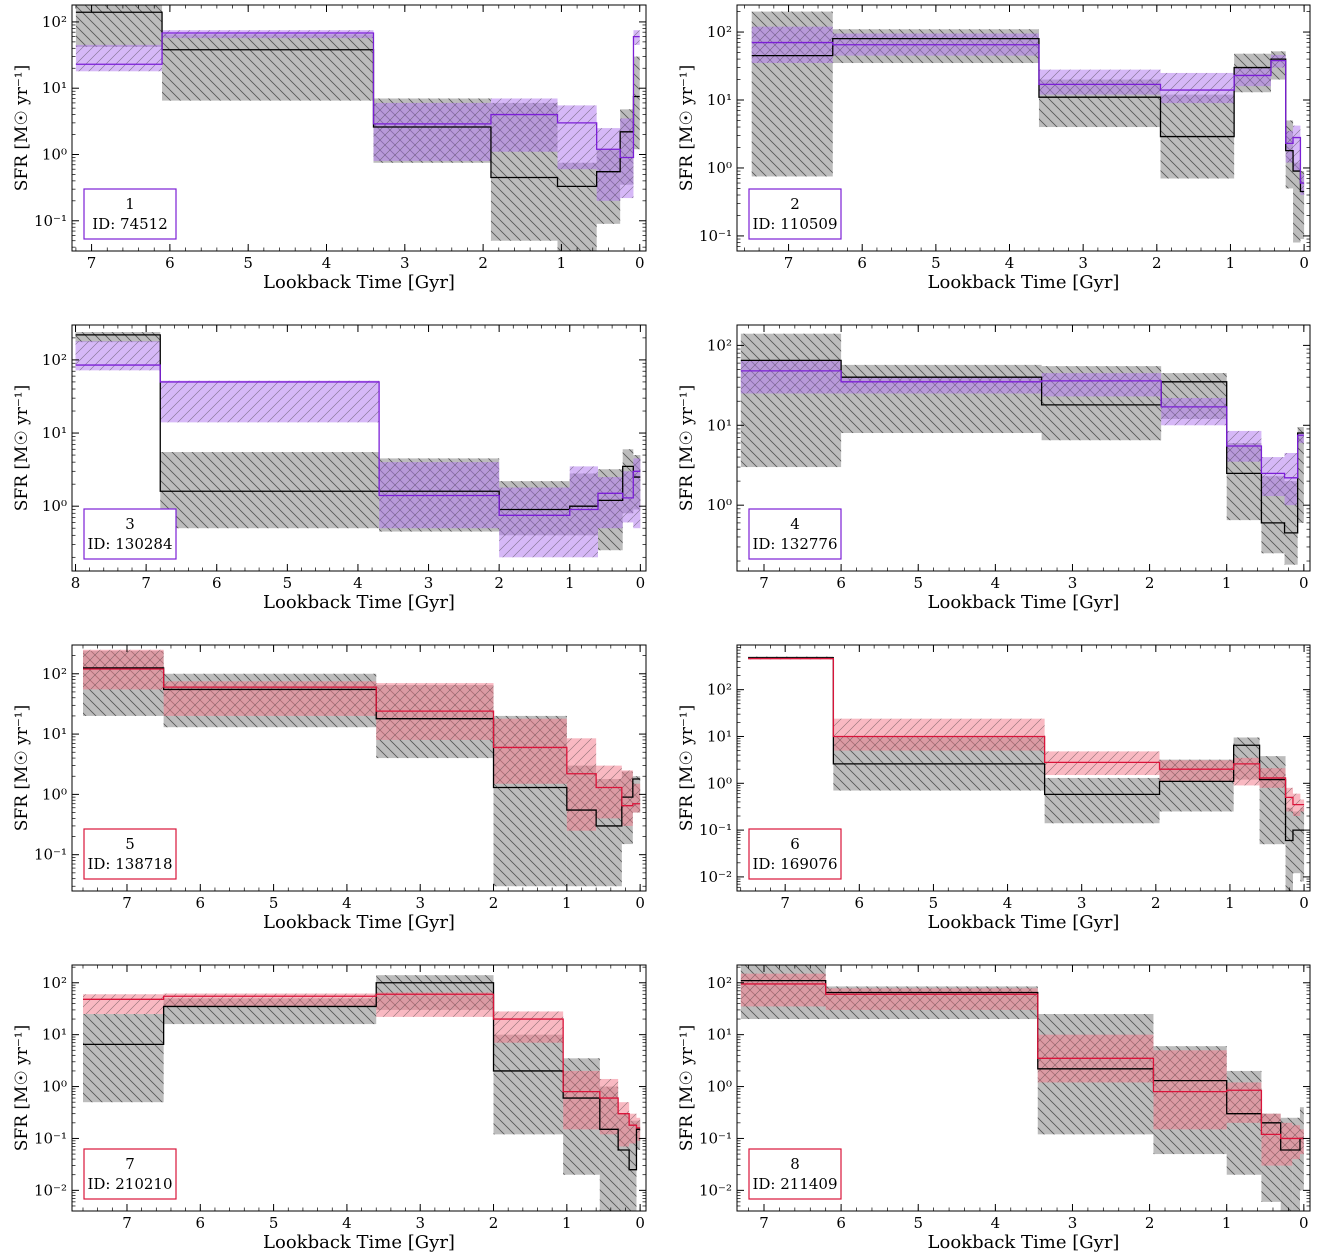 The height and width of the screenshot is (1260, 1326). What do you see at coordinates (54, 983) in the screenshot?
I see `y-tick-label: 10²` at bounding box center [54, 983].